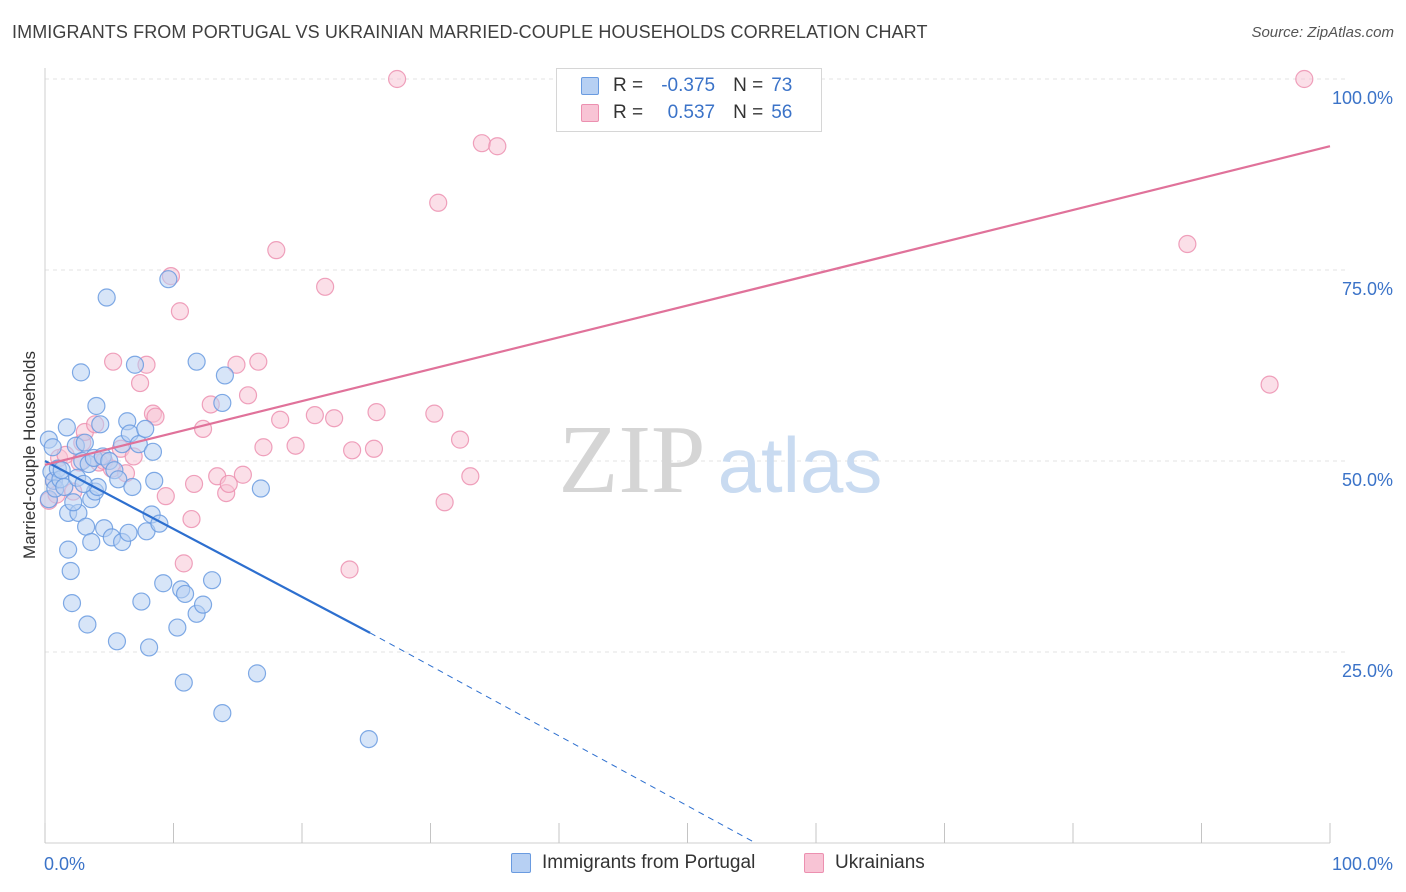 Image resolution: width=1406 pixels, height=892 pixels. What do you see at coordinates (1322, 32) in the screenshot?
I see `source-label: Source: ZipAtlas.com` at bounding box center [1322, 32].